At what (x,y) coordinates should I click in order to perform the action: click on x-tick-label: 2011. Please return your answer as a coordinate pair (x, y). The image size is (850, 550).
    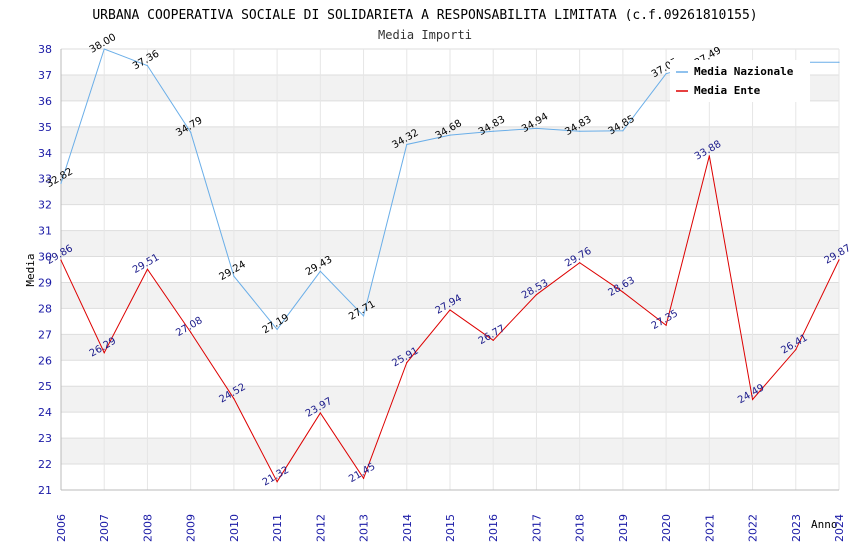
    Looking at the image, I should click on (277, 528).